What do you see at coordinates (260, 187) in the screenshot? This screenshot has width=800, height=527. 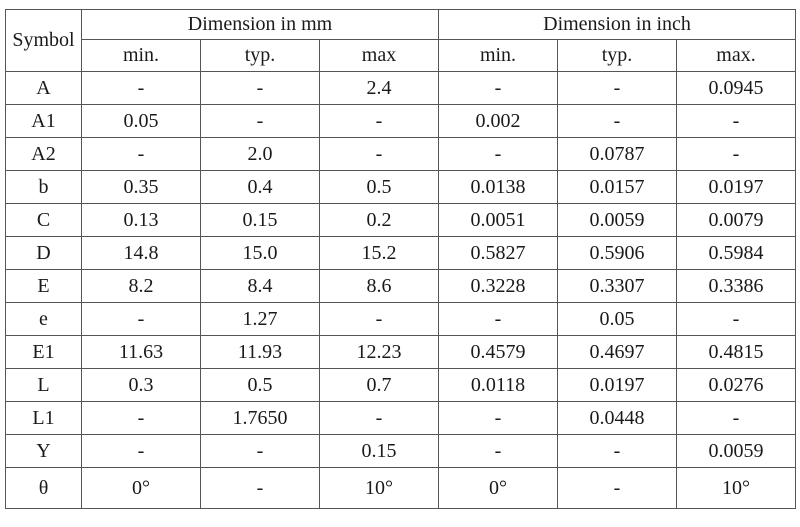 I see `value-cell: 0.4` at bounding box center [260, 187].